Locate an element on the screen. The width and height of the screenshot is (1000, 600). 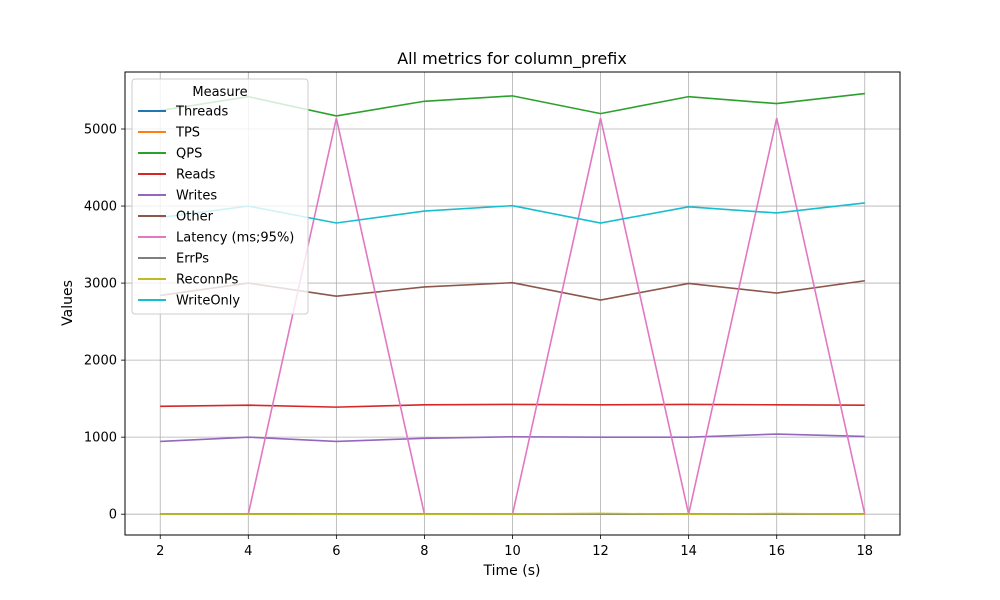
x-tick-label: 16 is located at coordinates (776, 551).